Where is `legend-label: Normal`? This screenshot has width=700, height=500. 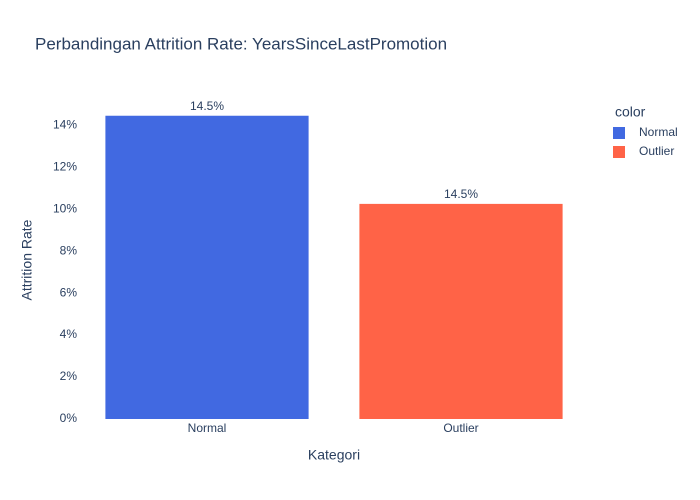 legend-label: Normal is located at coordinates (658, 132).